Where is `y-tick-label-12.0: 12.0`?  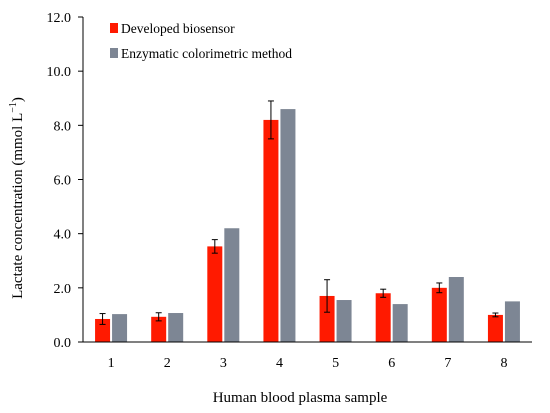
y-tick-label-12.0: 12.0 is located at coordinates (59, 18).